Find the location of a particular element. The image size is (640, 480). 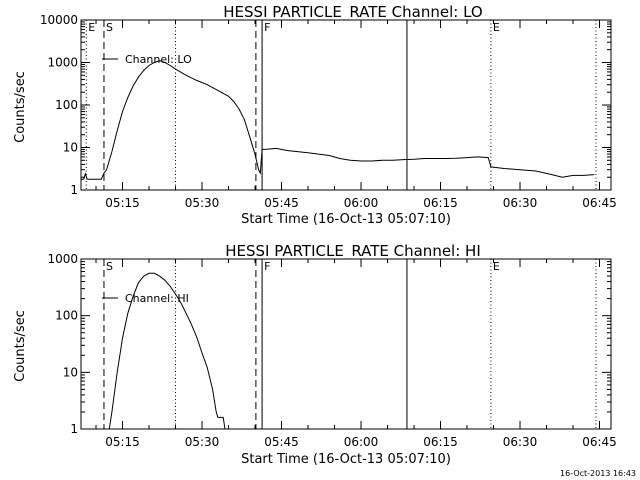

panel-lo-x-label: Start Time (16-Oct-13 05:07:10) is located at coordinates (346, 219).